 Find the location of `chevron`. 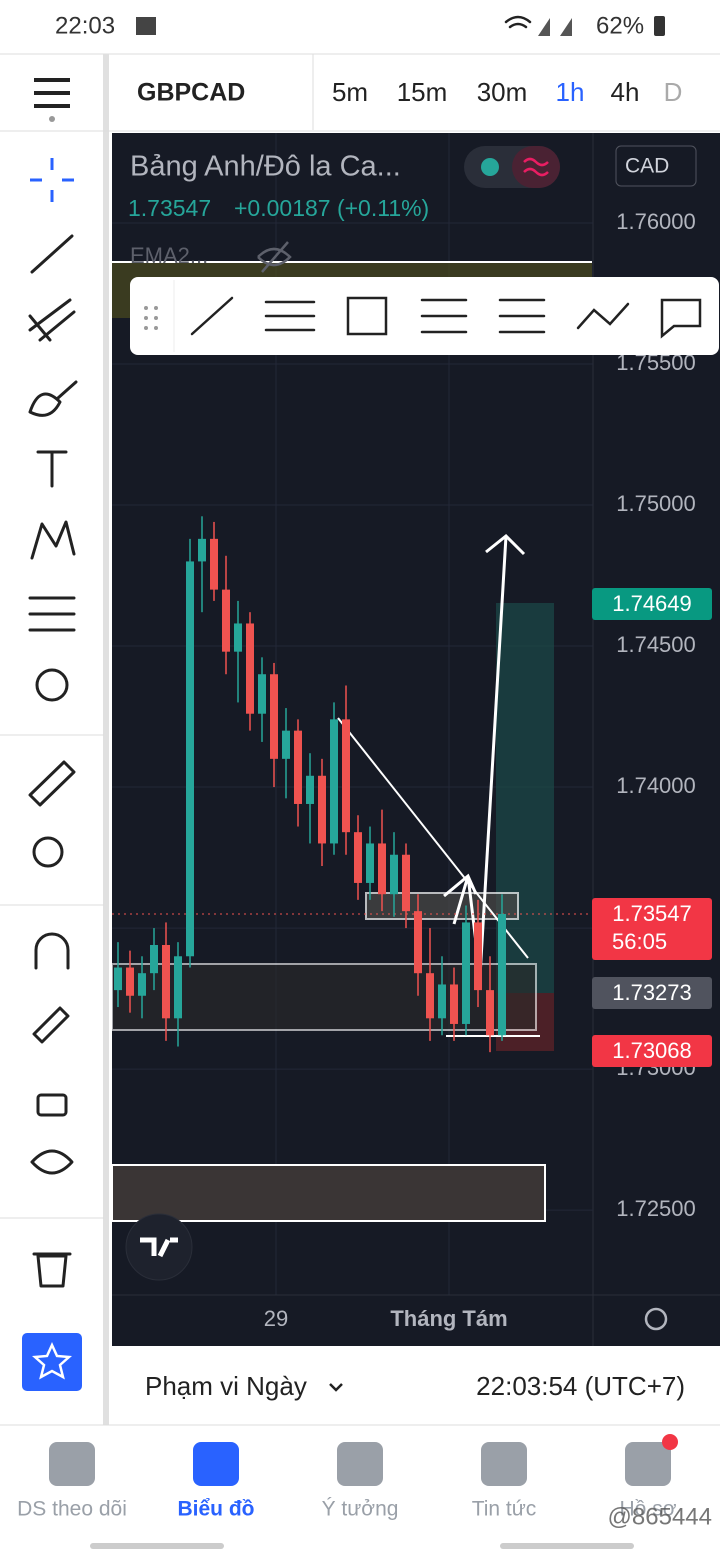

chevron is located at coordinates (336, 1387).